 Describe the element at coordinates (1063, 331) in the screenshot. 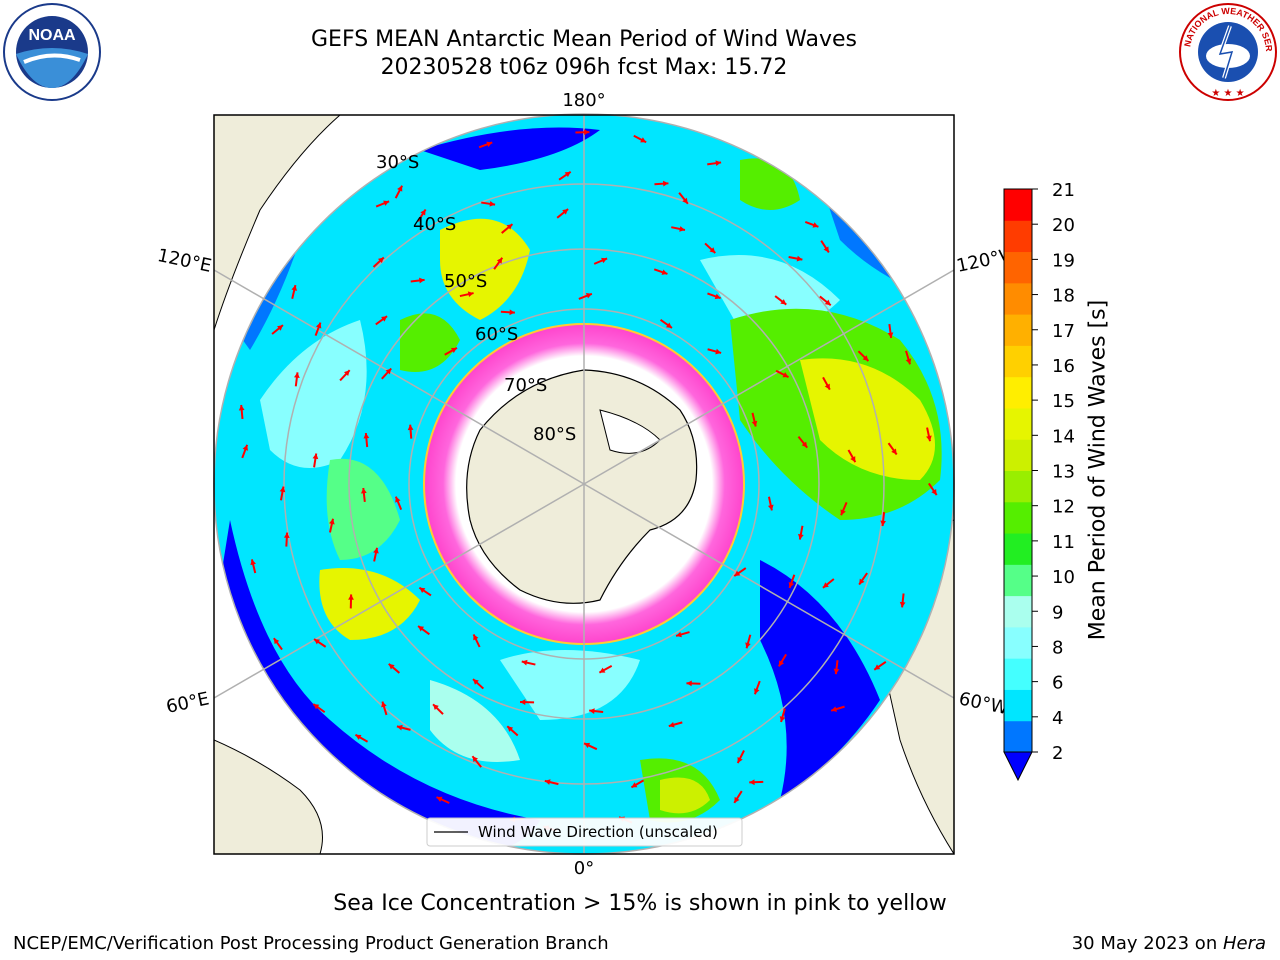

I see `colorbar-tick-label: 17` at that location.